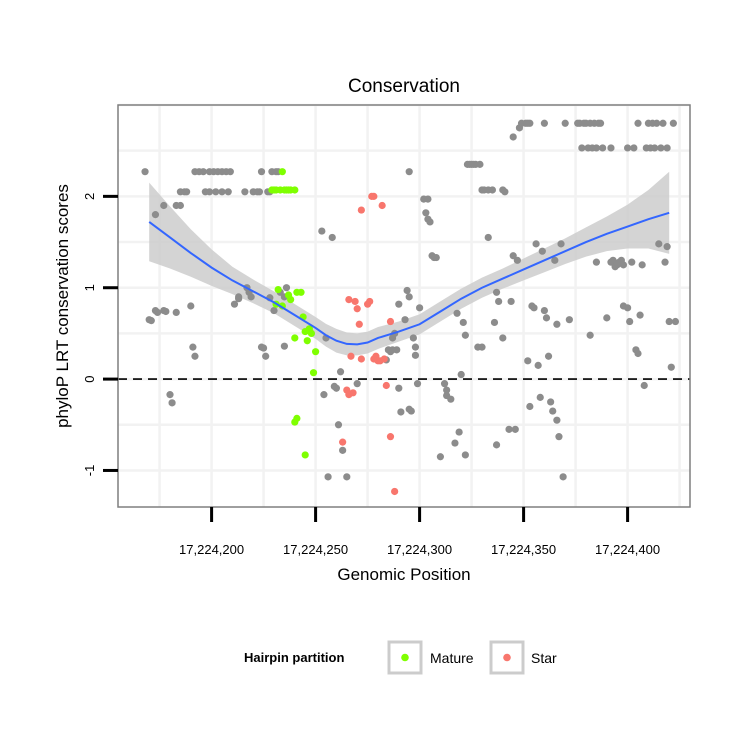  What do you see at coordinates (507, 657) in the screenshot?
I see `legend-dot-star` at bounding box center [507, 657].